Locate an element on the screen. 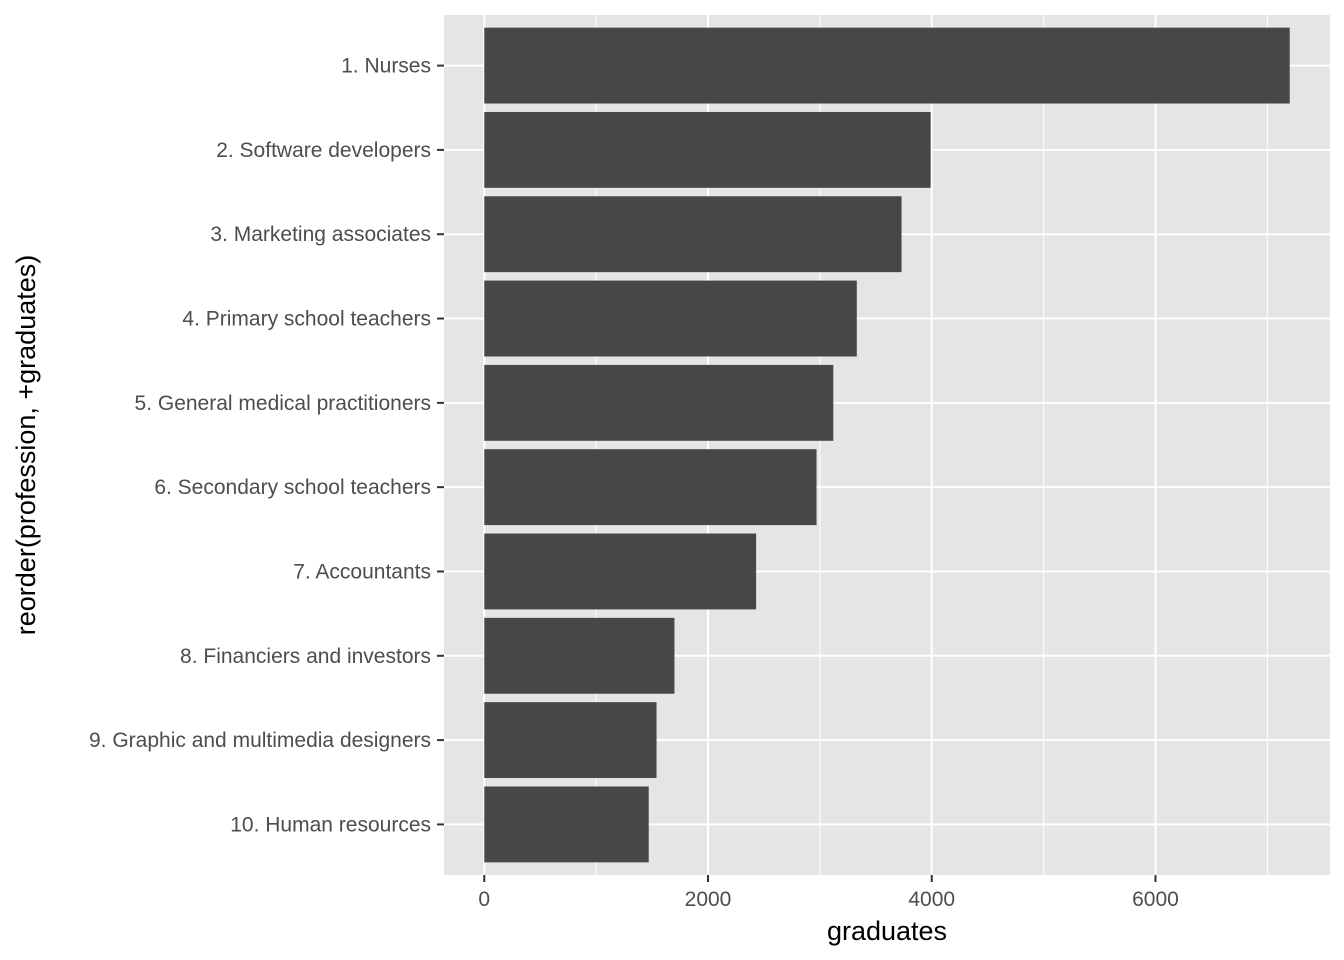 This screenshot has width=1344, height=960. y-tick-label: 5. General medical practitioners is located at coordinates (283, 403).